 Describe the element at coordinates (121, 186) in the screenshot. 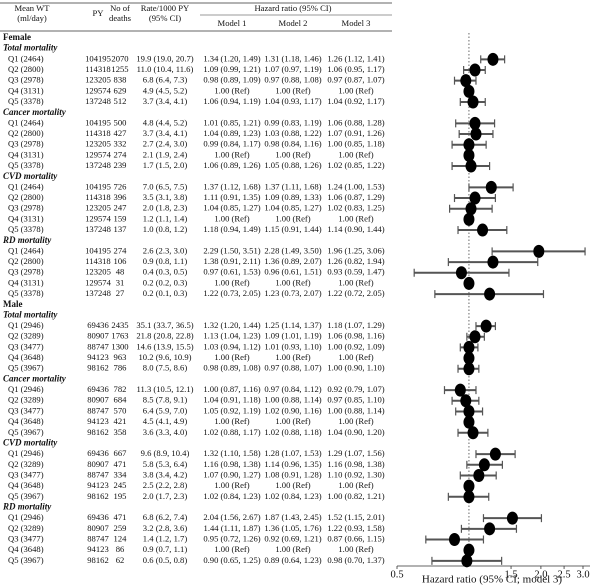

I see `table-cell: 726` at that location.